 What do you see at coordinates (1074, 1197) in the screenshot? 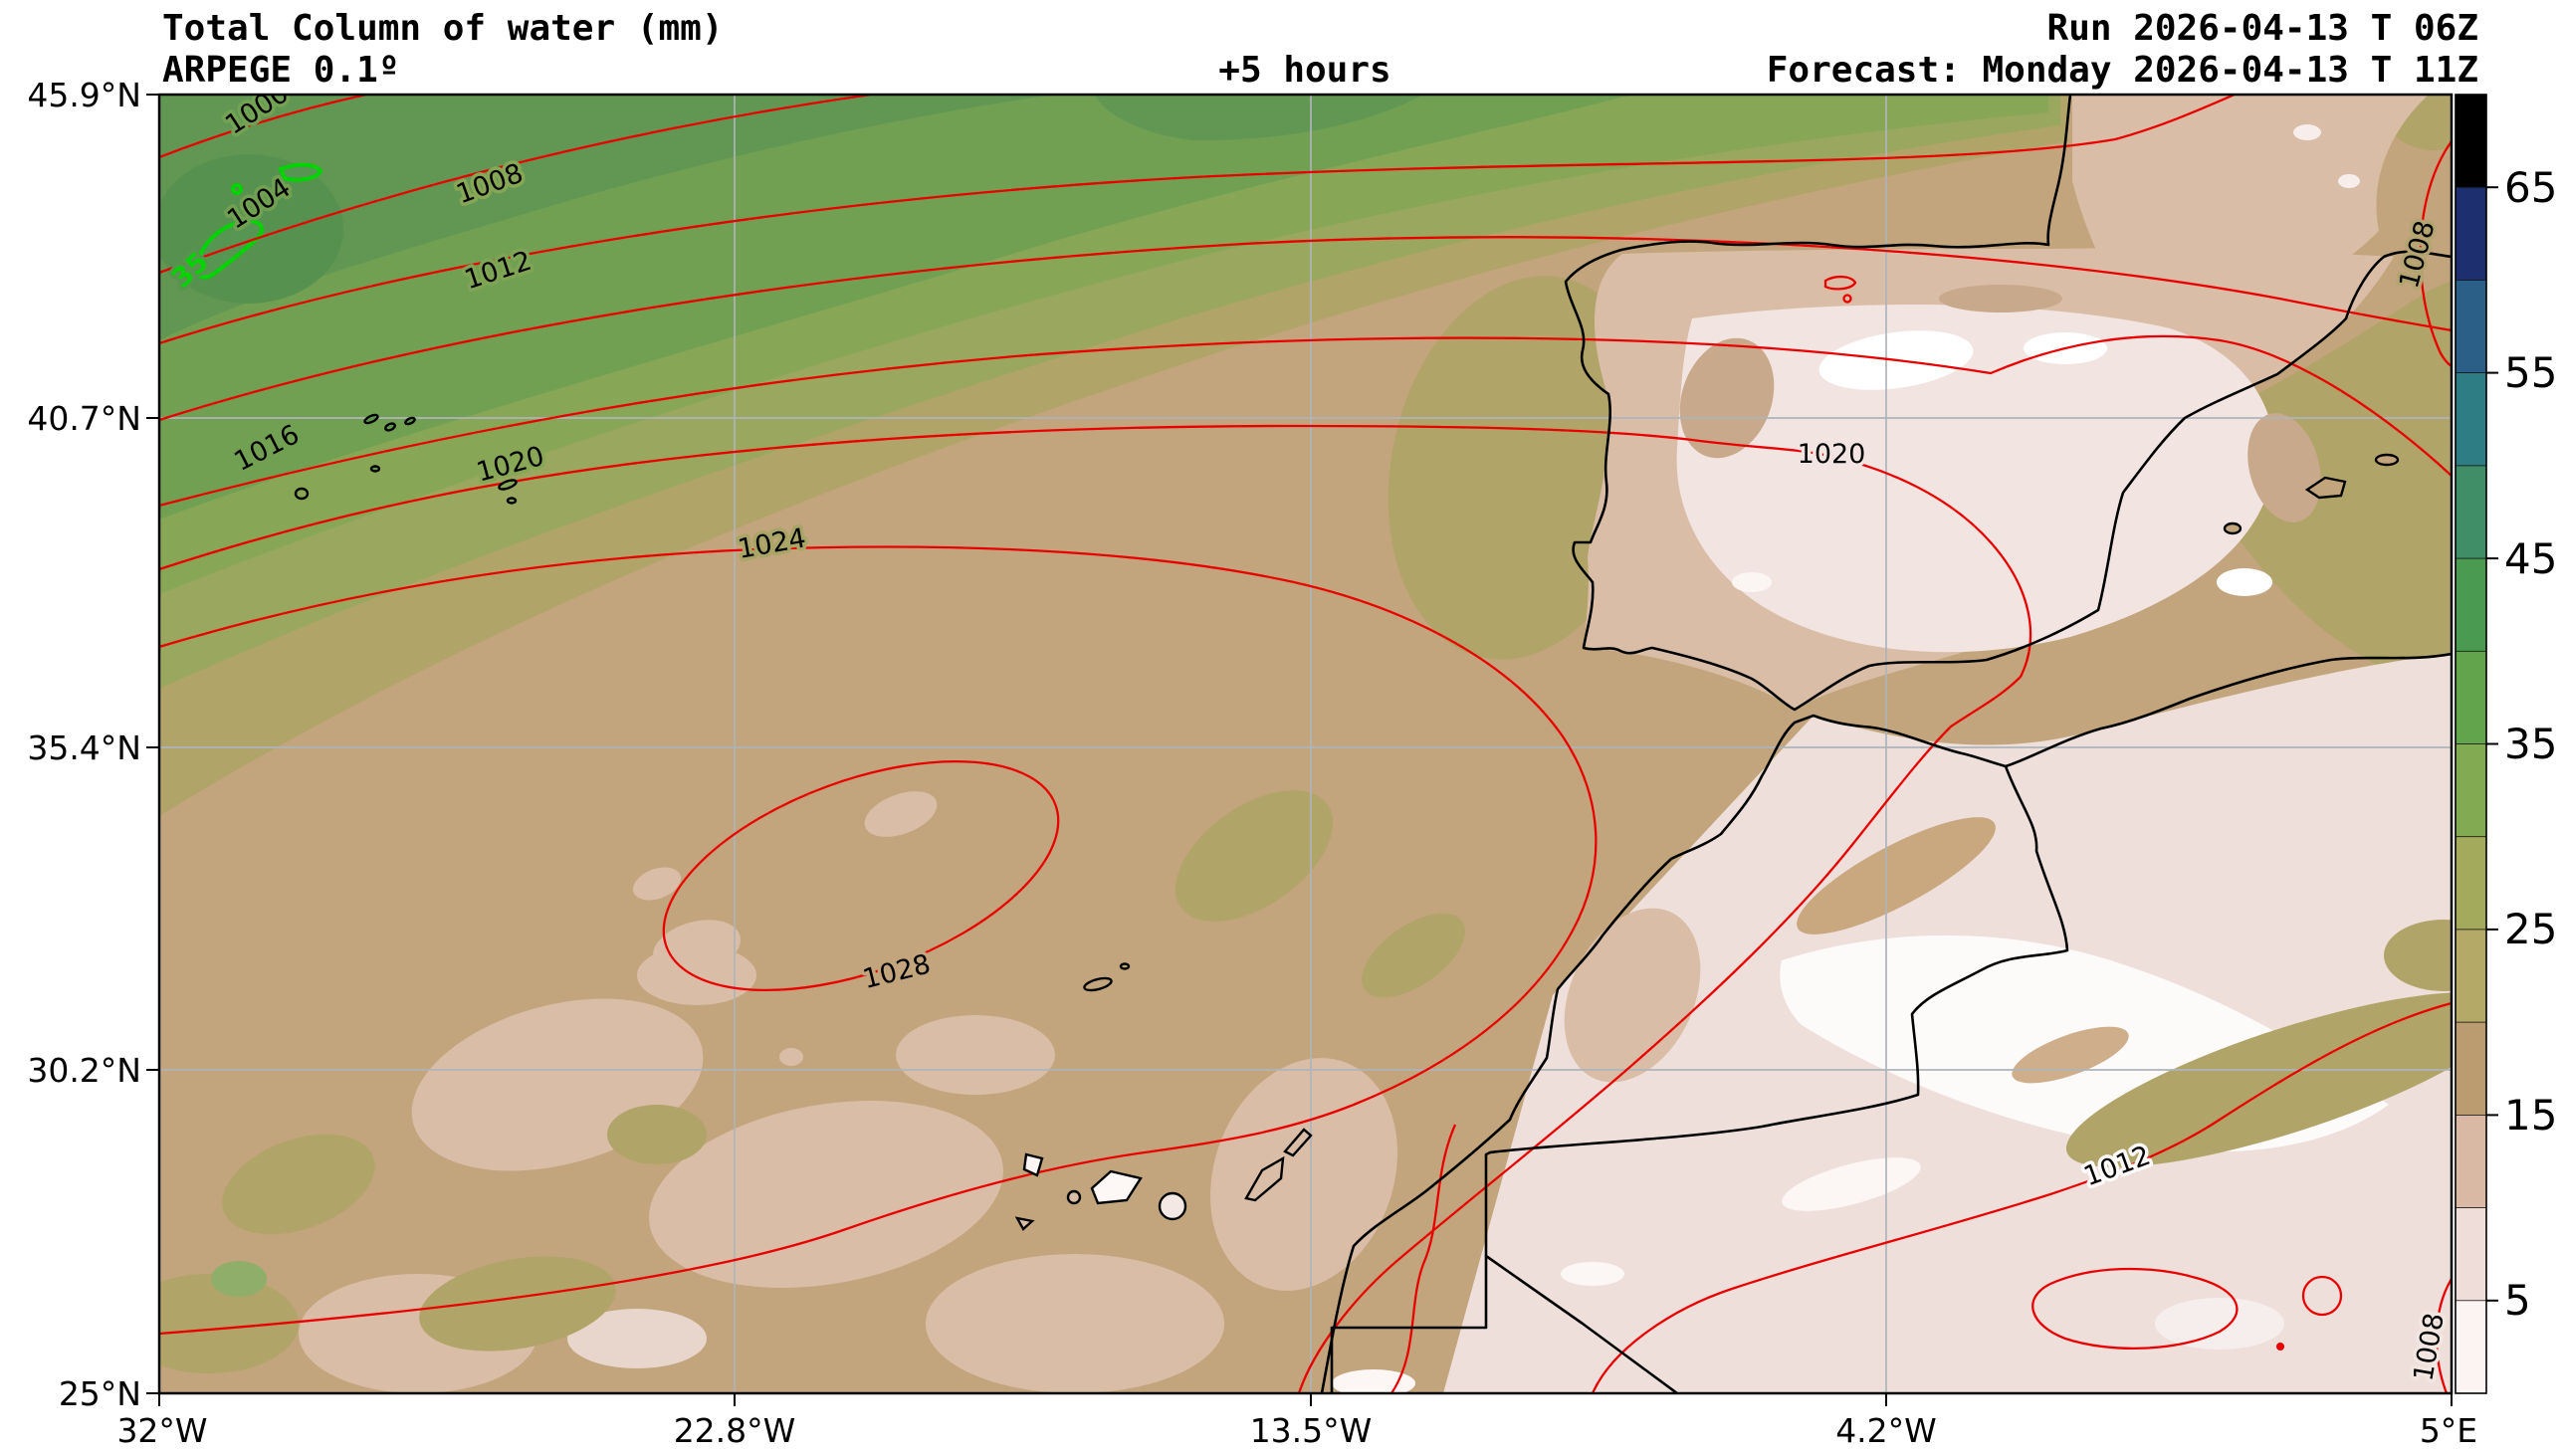
I see `la-gomera-island` at bounding box center [1074, 1197].